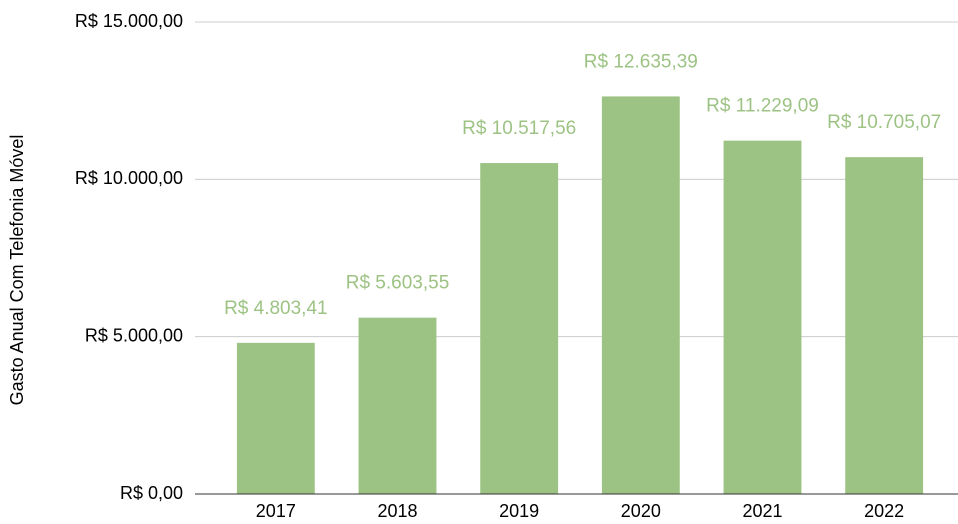  I want to click on value-label: R$ 10.517,56, so click(519, 128).